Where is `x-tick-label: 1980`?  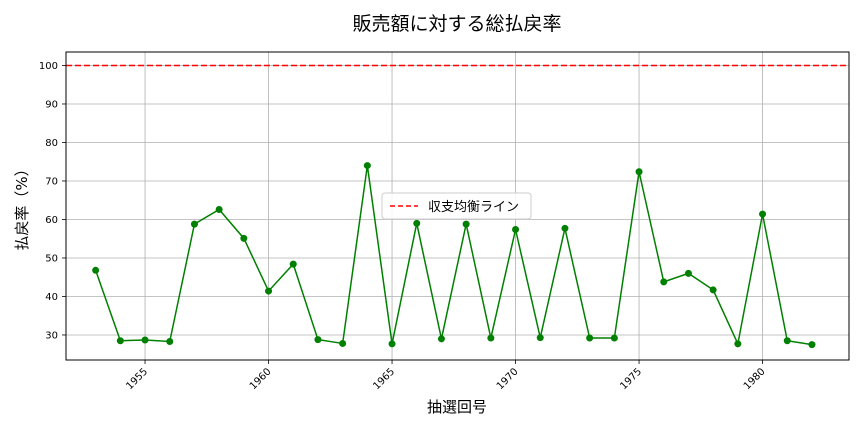
x-tick-label: 1980 is located at coordinates (755, 379).